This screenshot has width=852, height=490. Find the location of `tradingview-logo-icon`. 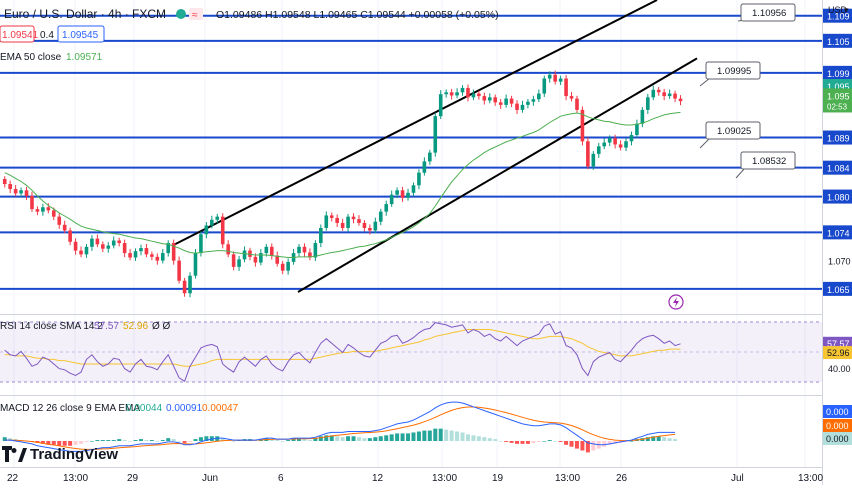

tradingview-logo-icon is located at coordinates (14, 454).